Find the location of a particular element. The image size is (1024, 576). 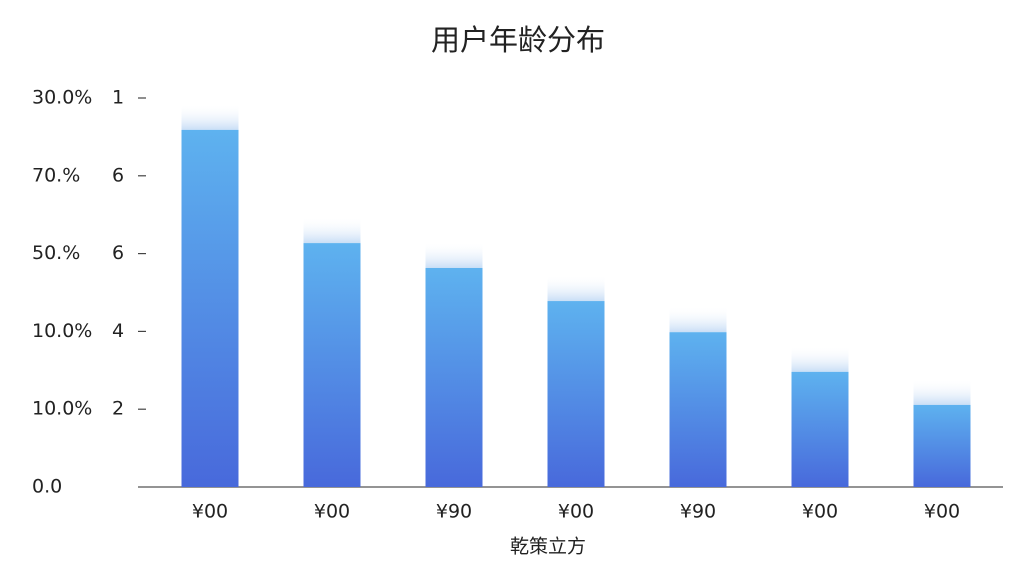

y-tick-label: 70.% is located at coordinates (56, 175).